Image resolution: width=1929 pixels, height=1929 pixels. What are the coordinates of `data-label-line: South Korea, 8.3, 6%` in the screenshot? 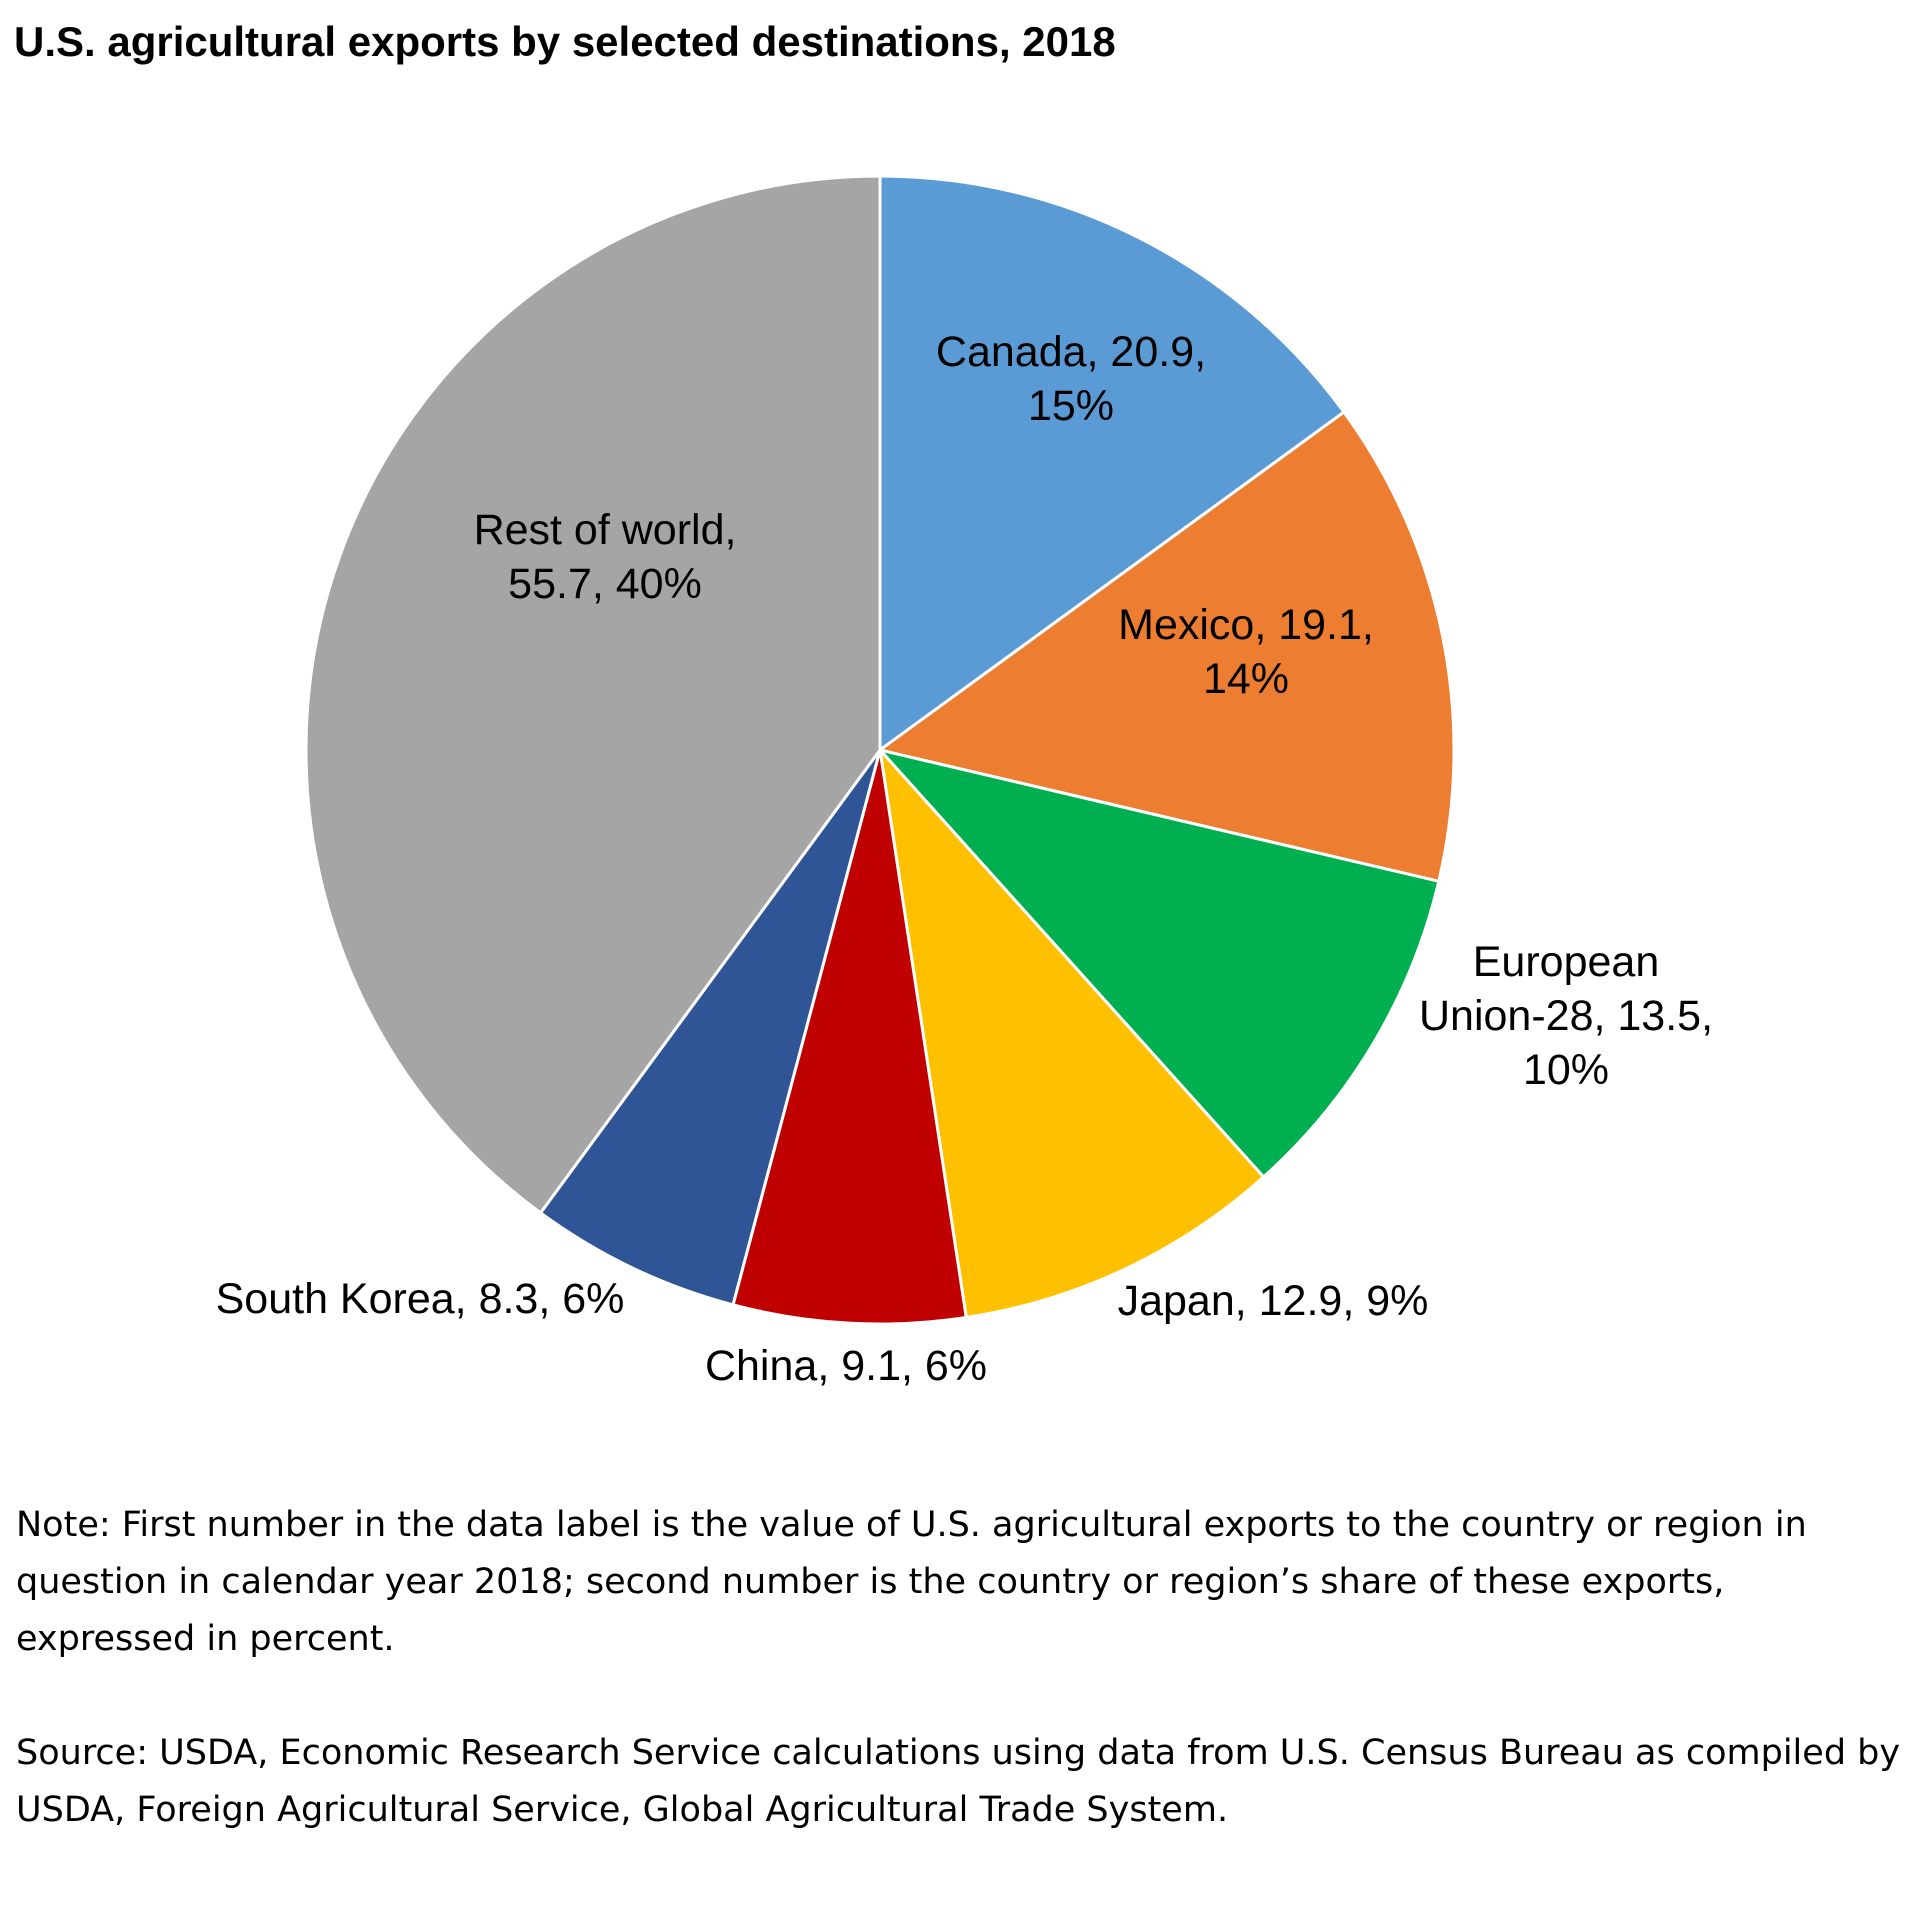 It's located at (420, 1299).